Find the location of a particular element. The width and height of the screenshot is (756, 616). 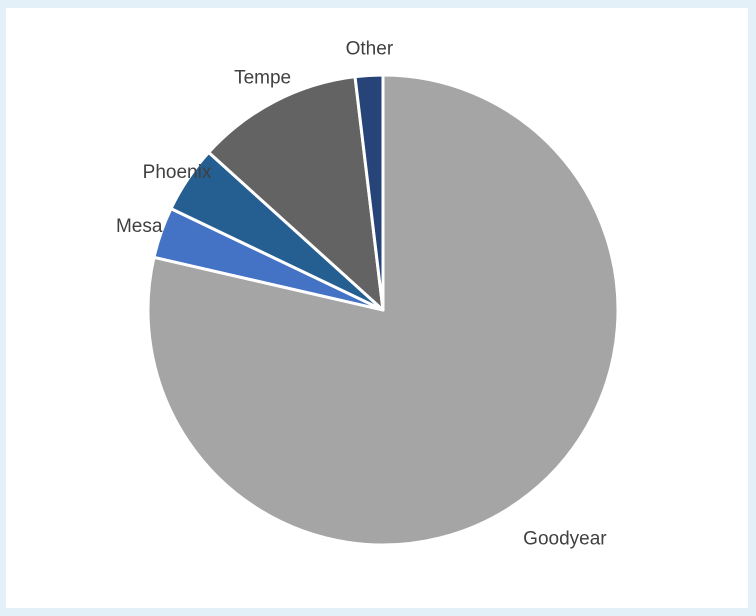

data-label-phoenix: Phoenix is located at coordinates (177, 172).